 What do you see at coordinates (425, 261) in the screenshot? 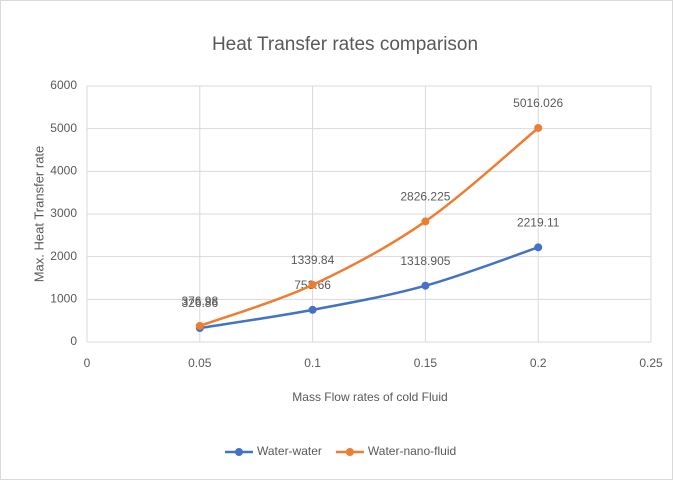
I see `data-label: 1318.905` at bounding box center [425, 261].